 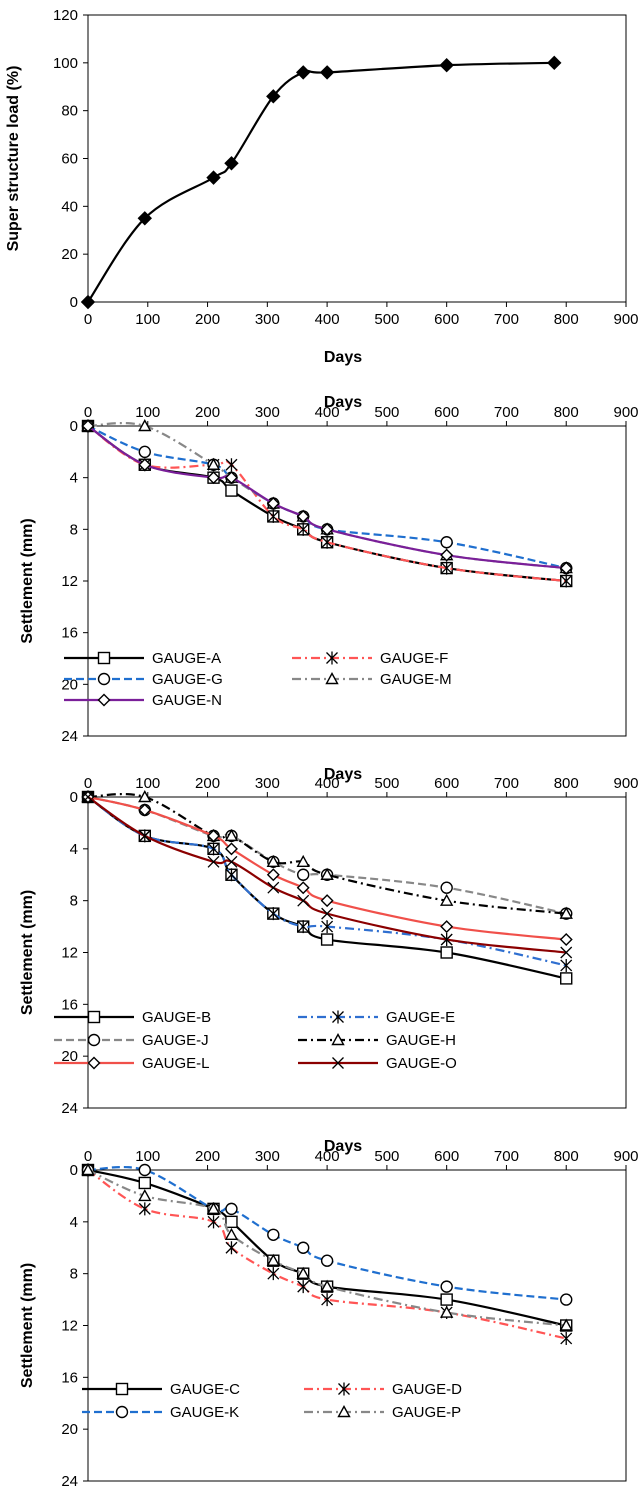 What do you see at coordinates (382, 1412) in the screenshot?
I see `legend-item-gauge-p: GAUGE-P` at bounding box center [382, 1412].